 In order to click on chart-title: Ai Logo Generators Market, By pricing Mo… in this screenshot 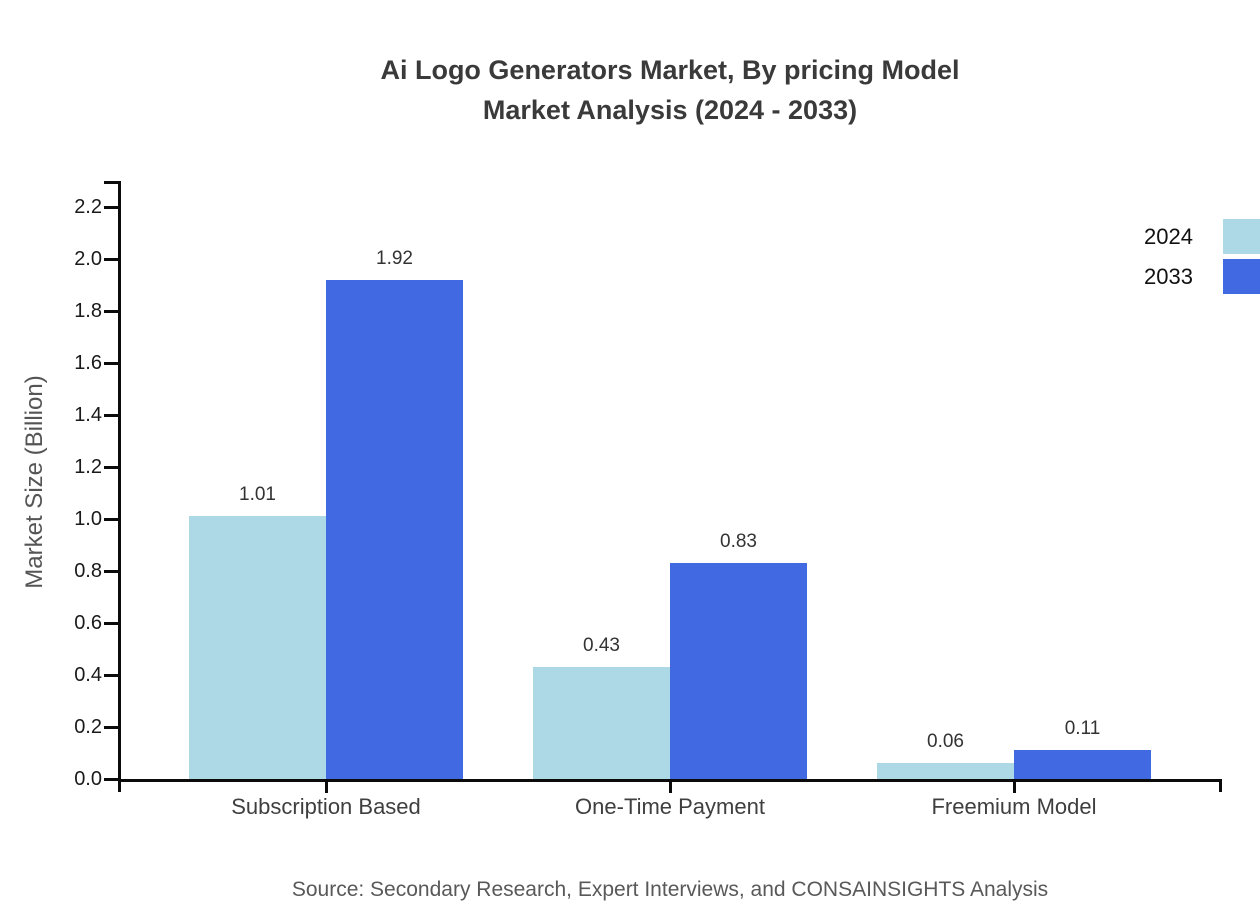, I will do `click(670, 90)`.